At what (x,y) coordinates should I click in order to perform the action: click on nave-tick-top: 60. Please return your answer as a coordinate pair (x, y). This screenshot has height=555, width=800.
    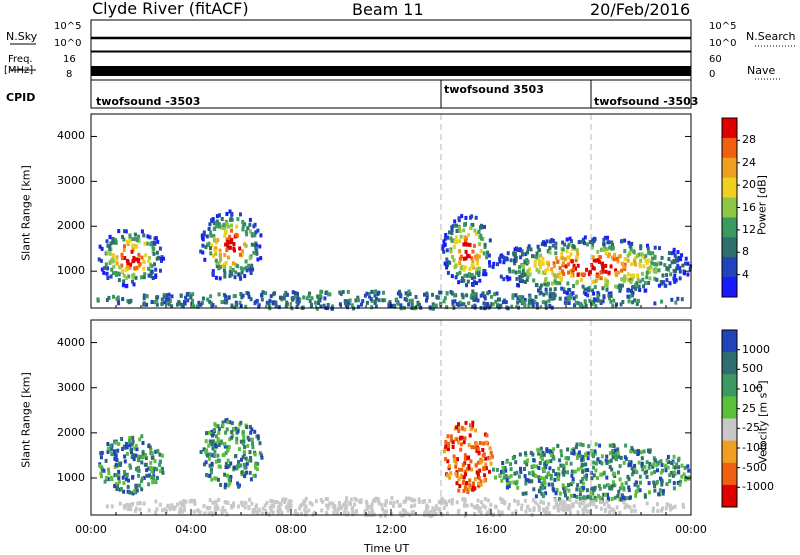
    Looking at the image, I should click on (715, 59).